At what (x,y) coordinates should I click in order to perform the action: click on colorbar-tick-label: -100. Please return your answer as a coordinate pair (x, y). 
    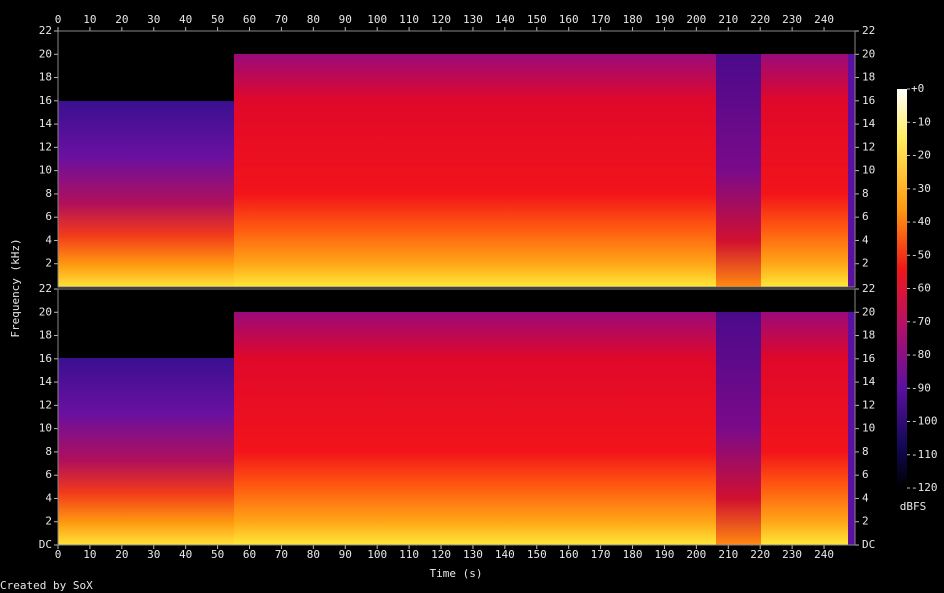
    Looking at the image, I should click on (924, 421).